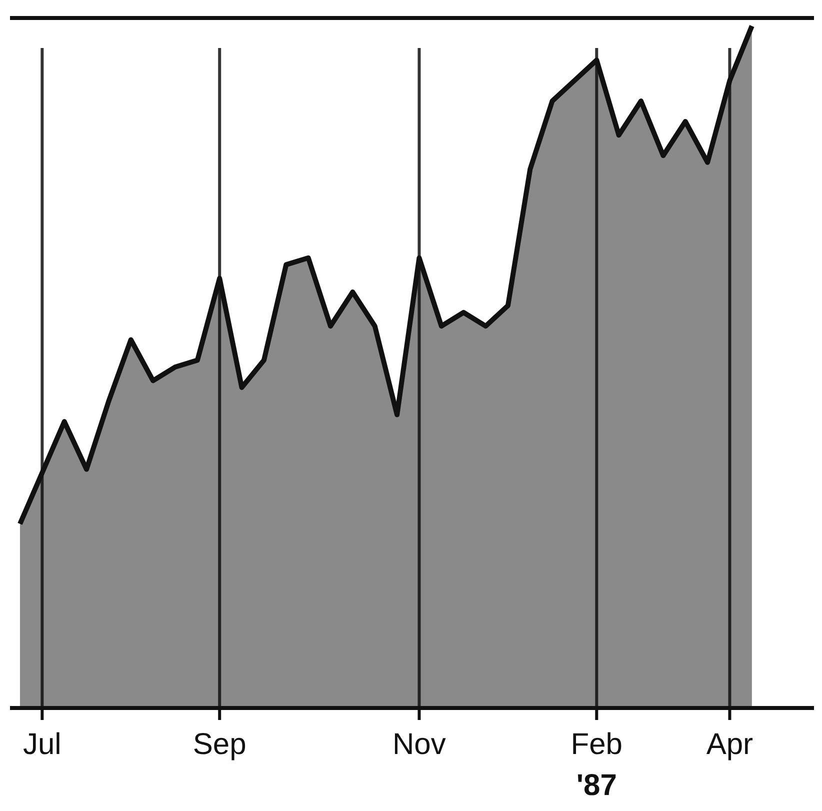 This screenshot has height=811, width=822. I want to click on x-tick-label: Sep, so click(219, 744).